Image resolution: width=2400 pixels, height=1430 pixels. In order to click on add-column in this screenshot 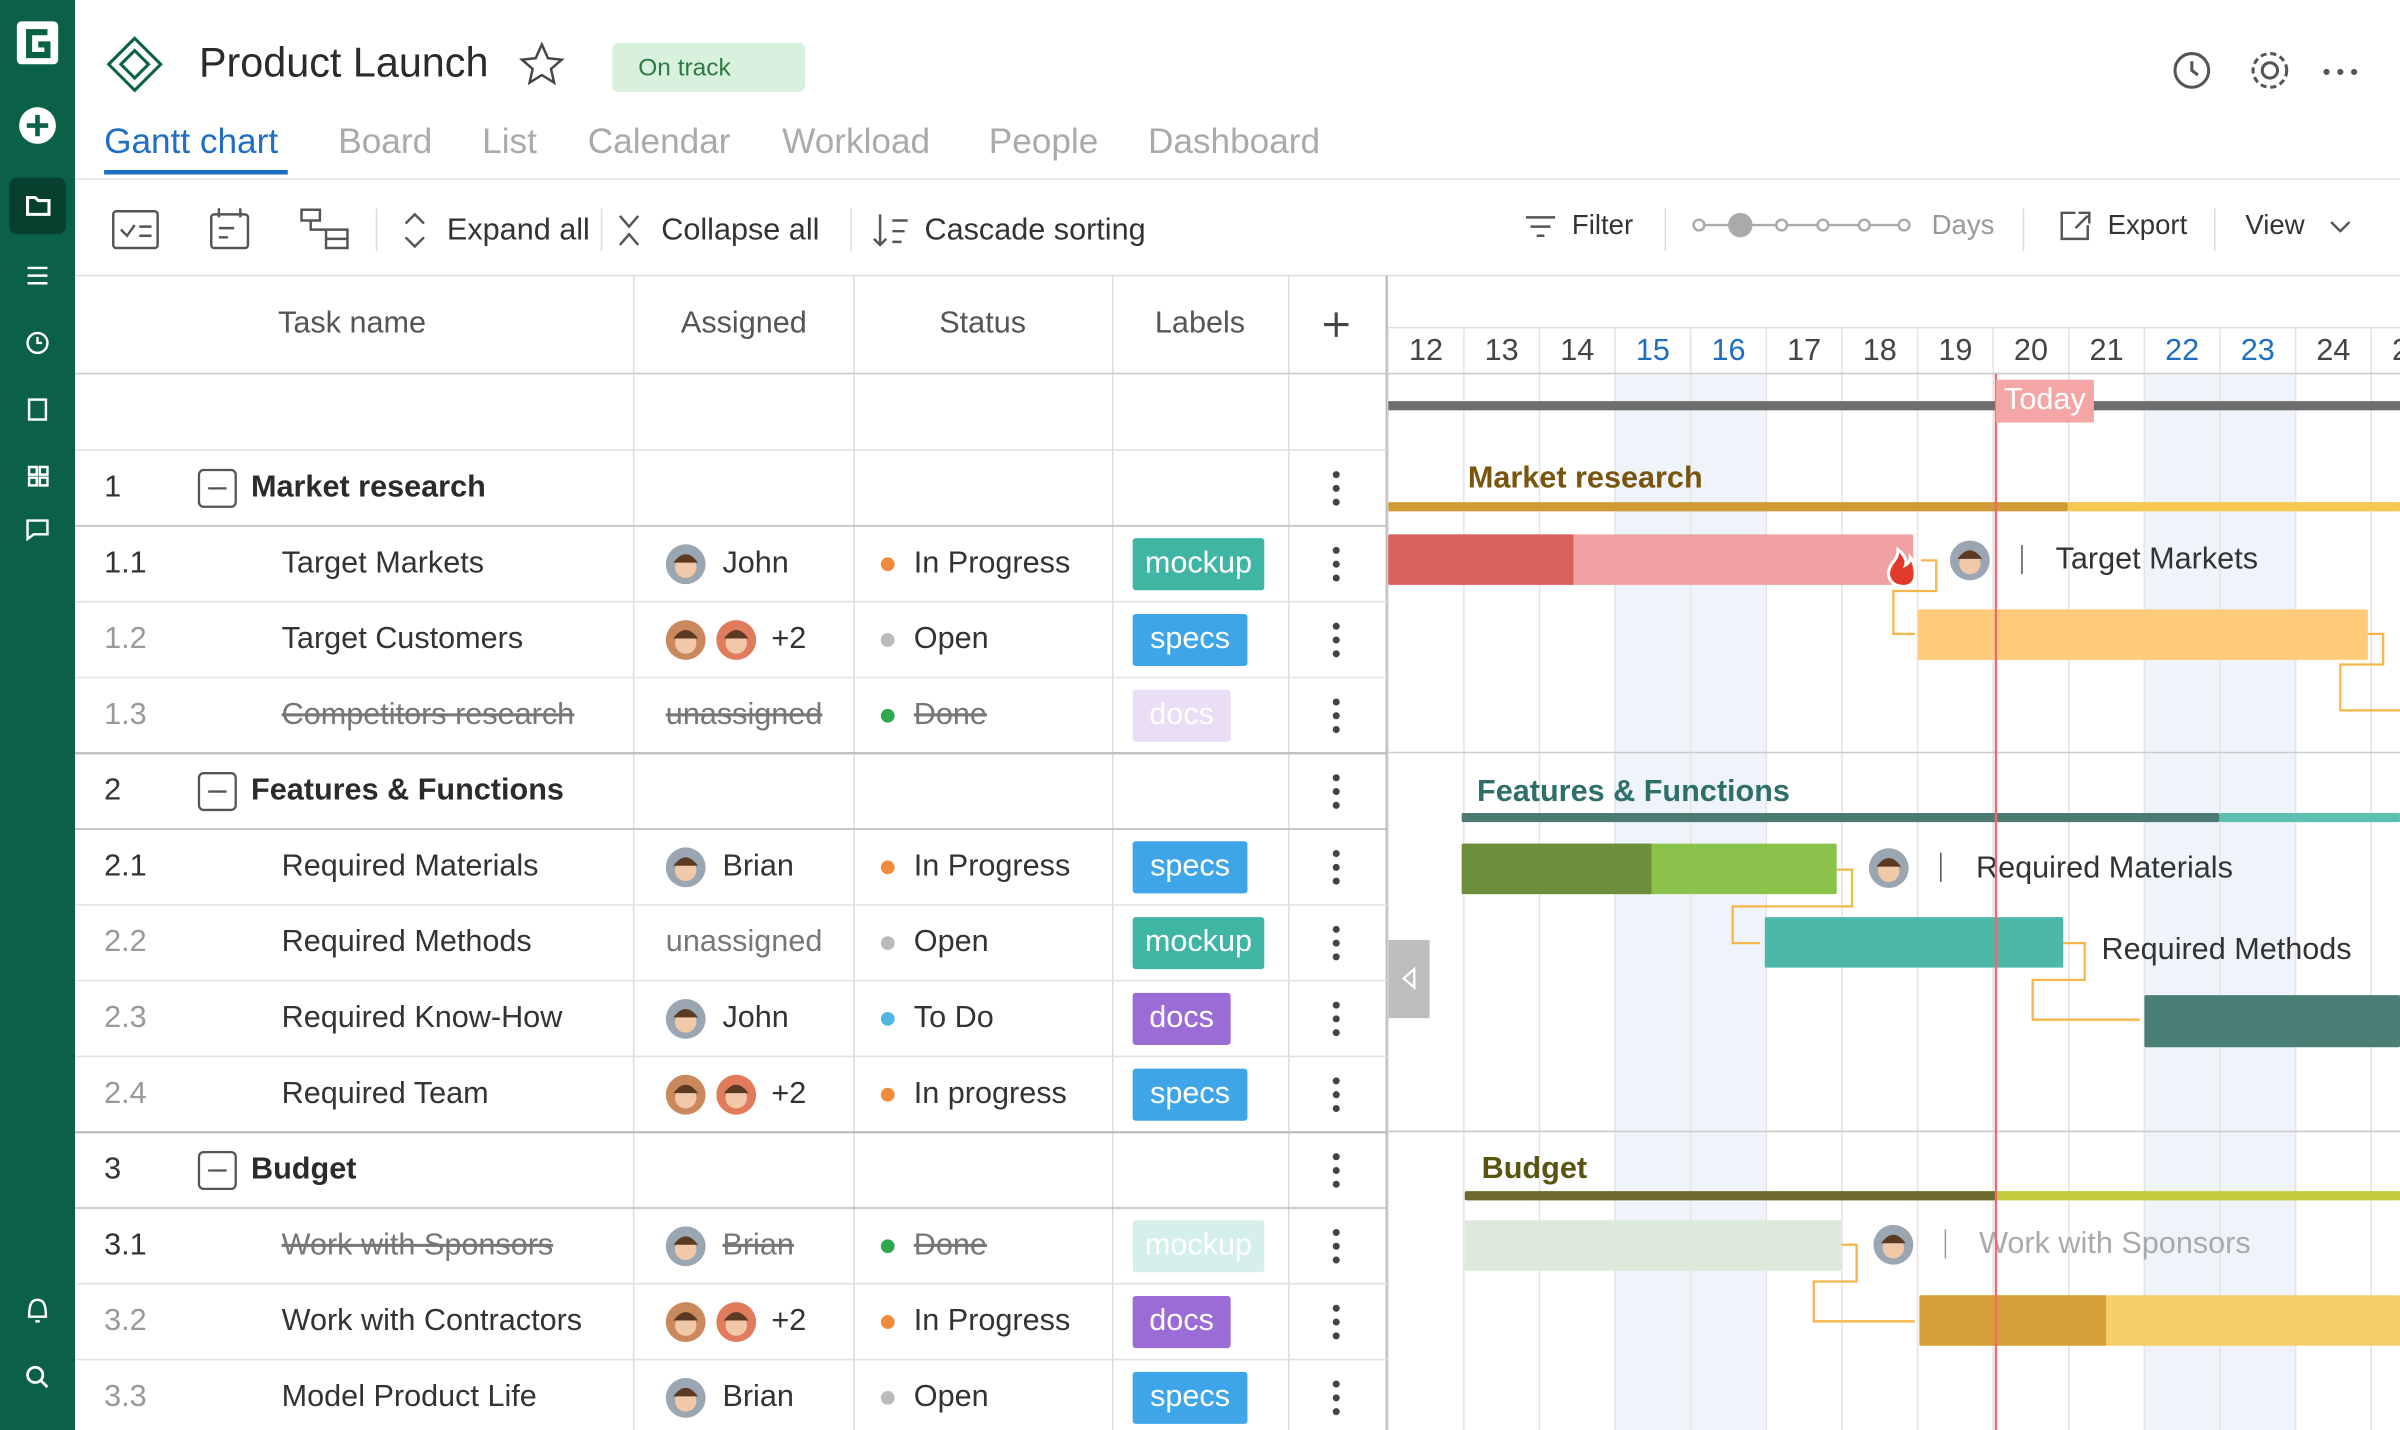, I will do `click(1336, 324)`.